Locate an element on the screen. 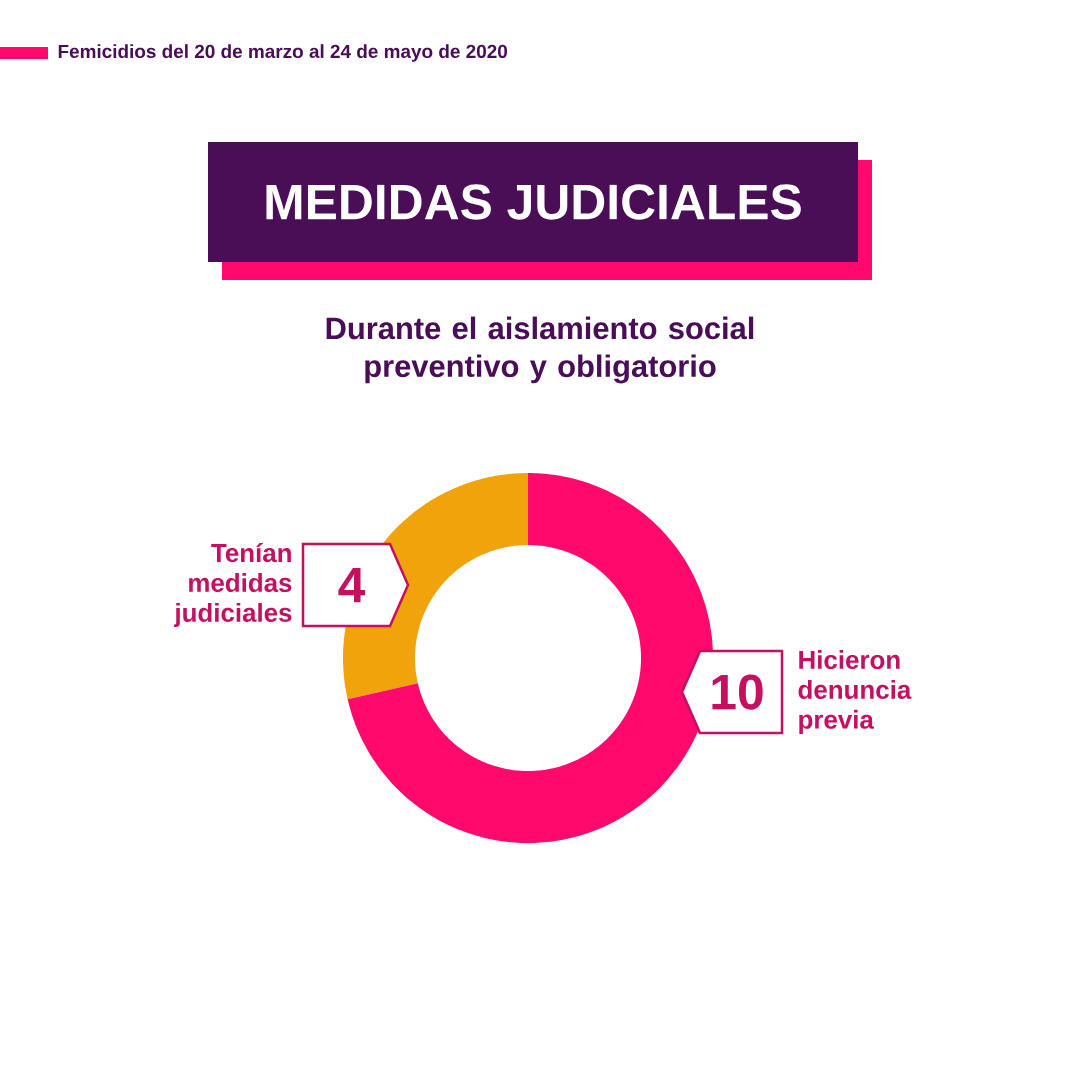 The width and height of the screenshot is (1081, 1081). data-label: 4 is located at coordinates (352, 585).